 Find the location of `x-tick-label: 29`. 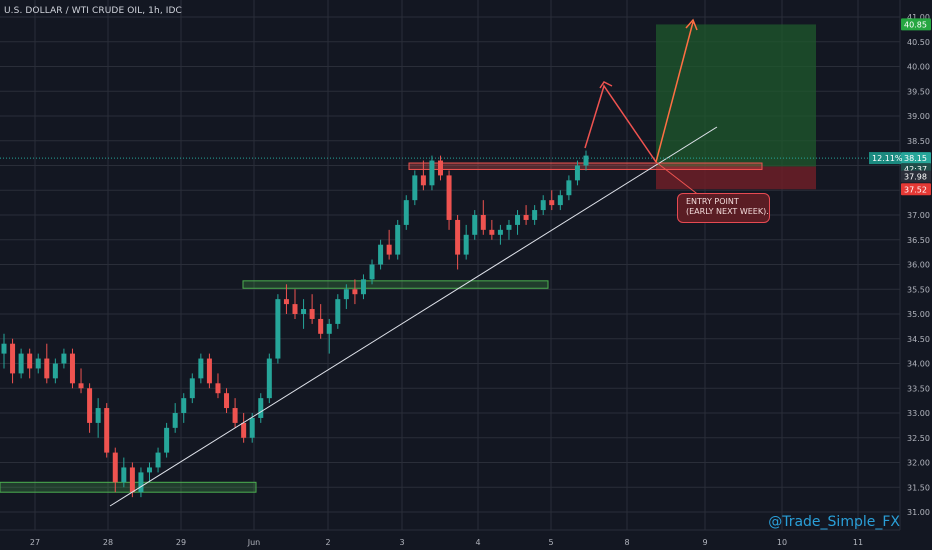

x-tick-label: 29 is located at coordinates (181, 542).